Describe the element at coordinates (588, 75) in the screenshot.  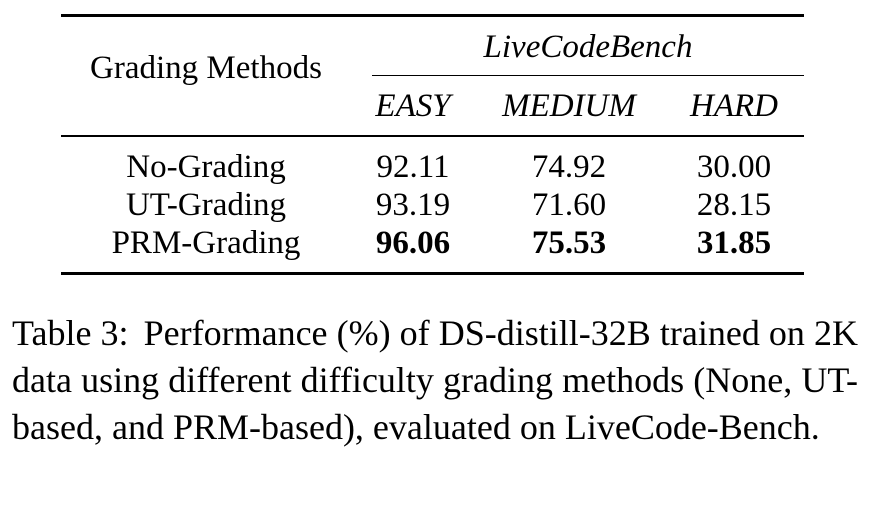
I see `group-cmidrule` at that location.